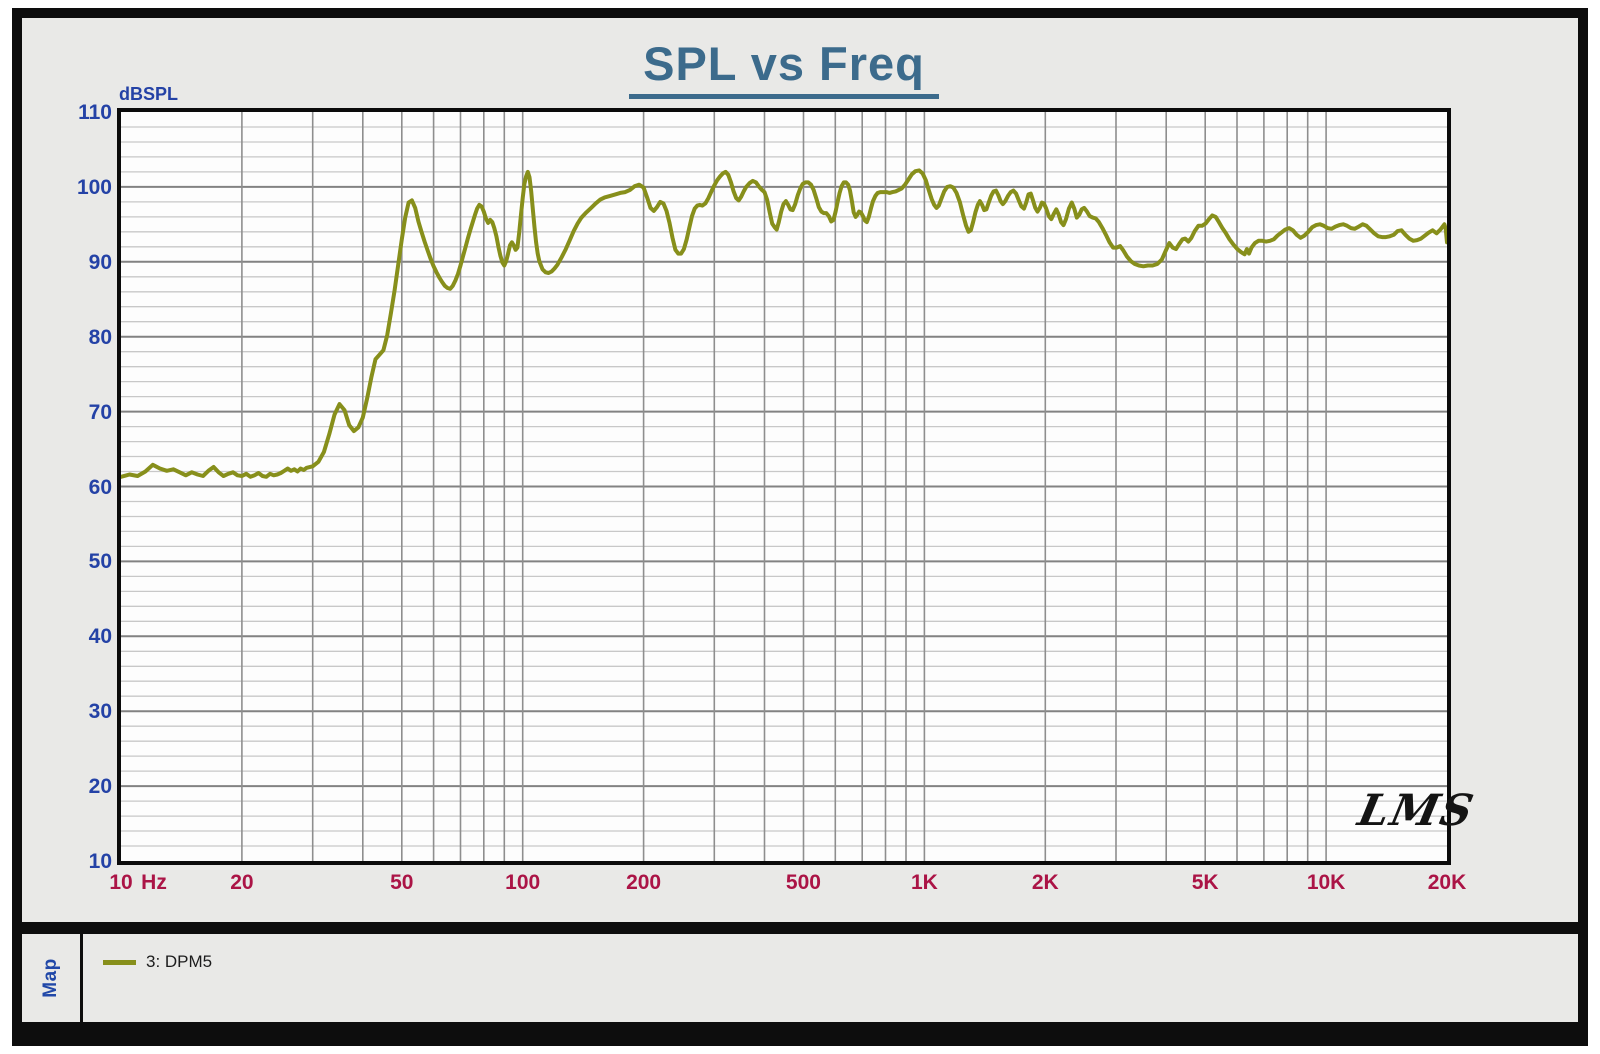 The height and width of the screenshot is (1054, 1600). I want to click on legend-line-swatch, so click(119, 962).